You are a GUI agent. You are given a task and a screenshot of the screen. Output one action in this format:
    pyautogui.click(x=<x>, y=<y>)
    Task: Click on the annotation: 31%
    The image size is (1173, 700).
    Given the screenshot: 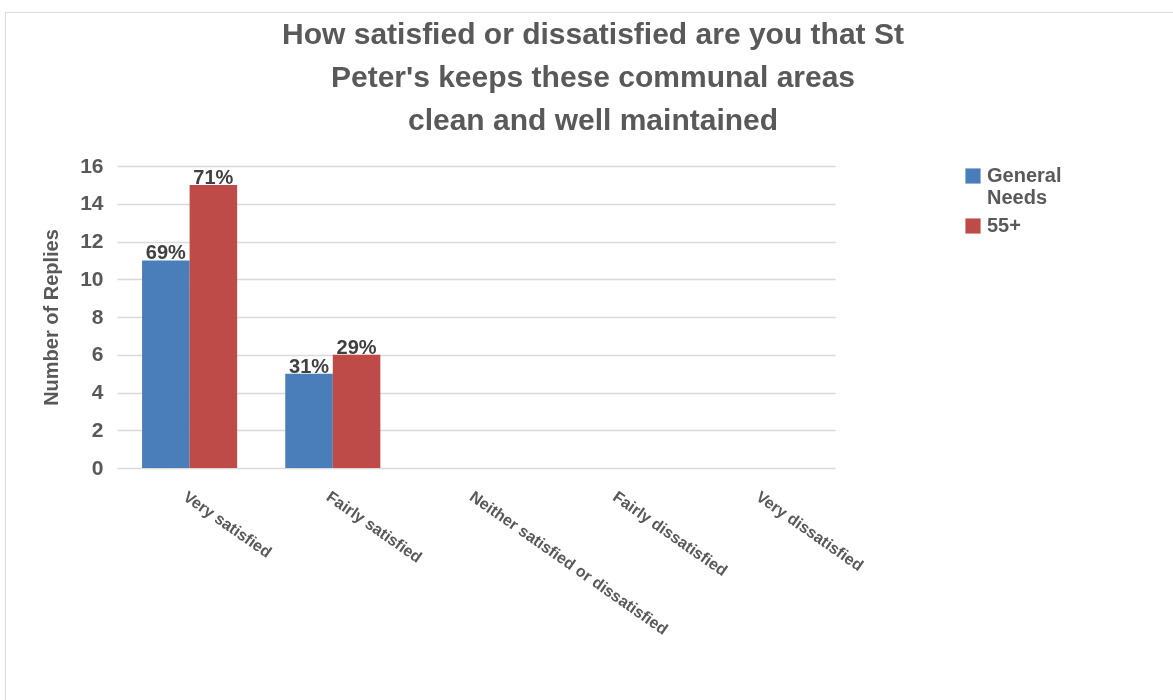 What is the action you would take?
    pyautogui.click(x=309, y=365)
    